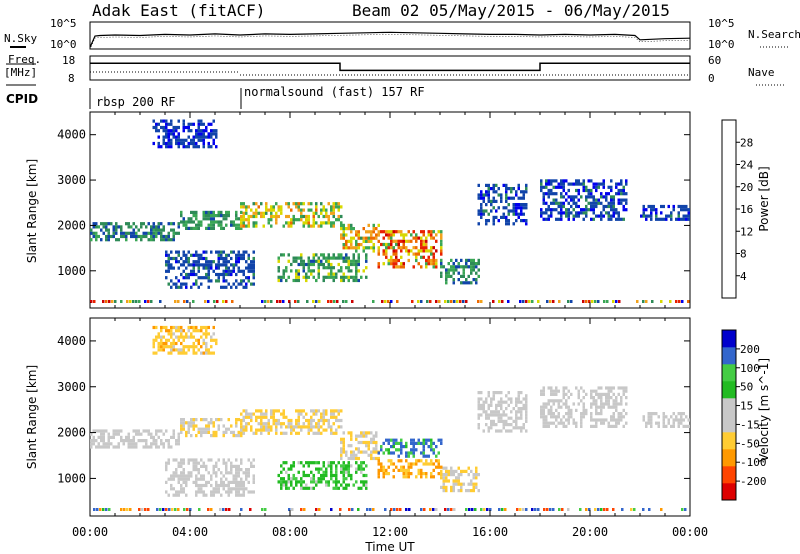 The height and width of the screenshot is (554, 800). I want to click on power-ytick-label: 2000, so click(71, 225).